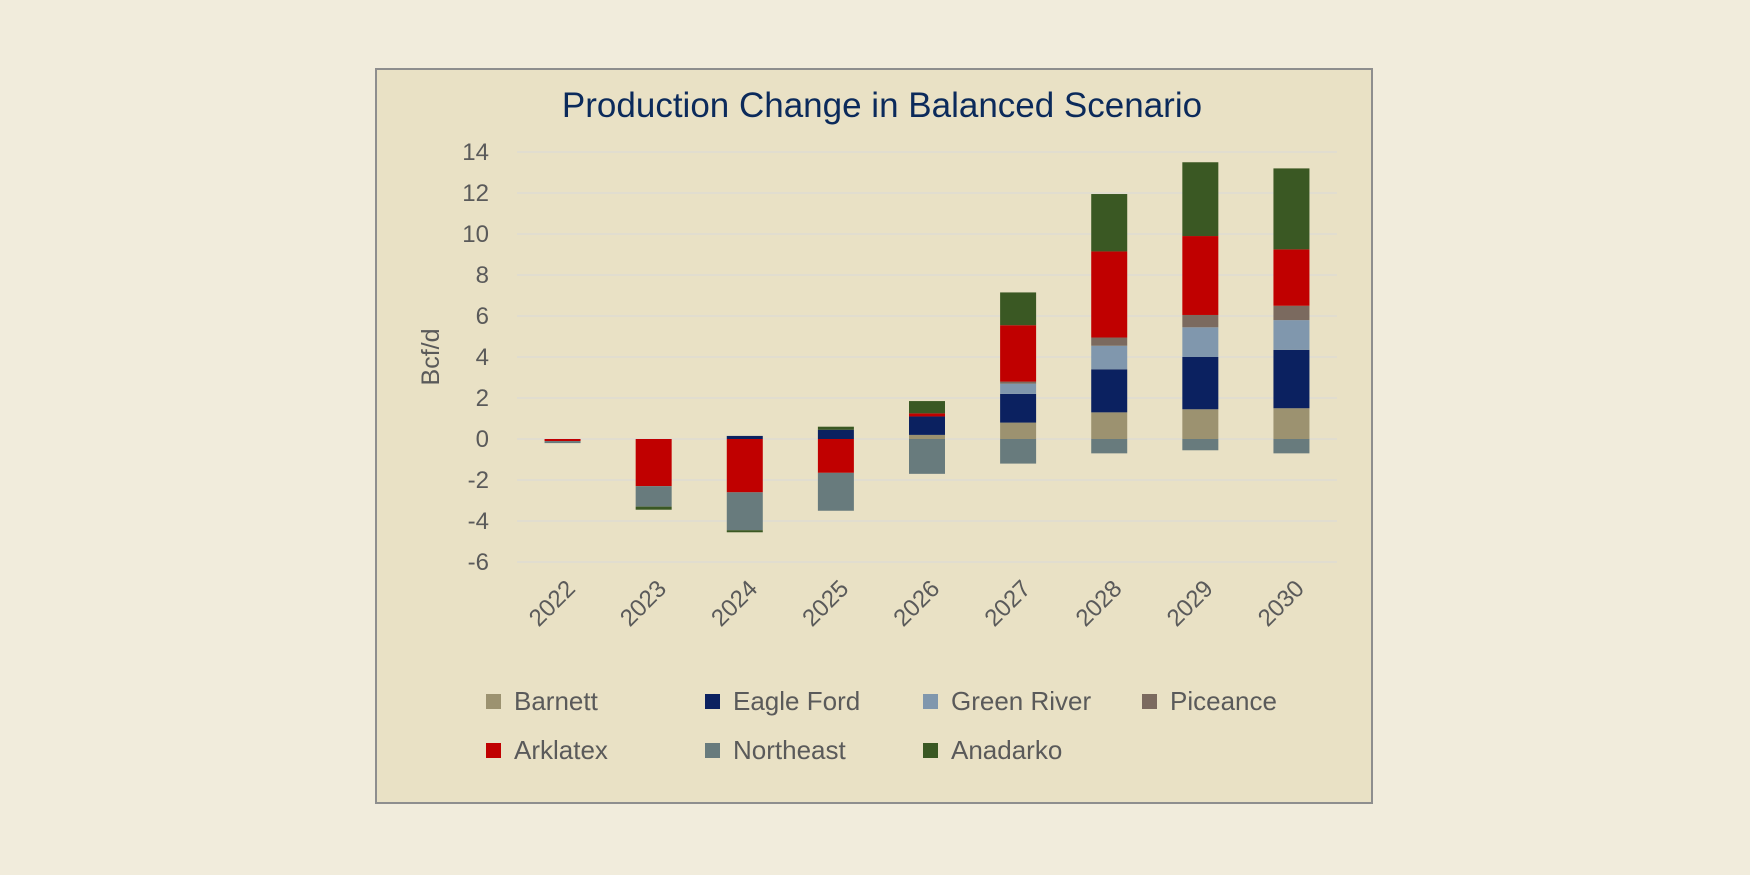 The image size is (1750, 875). I want to click on y-tick-label: 14, so click(475, 152).